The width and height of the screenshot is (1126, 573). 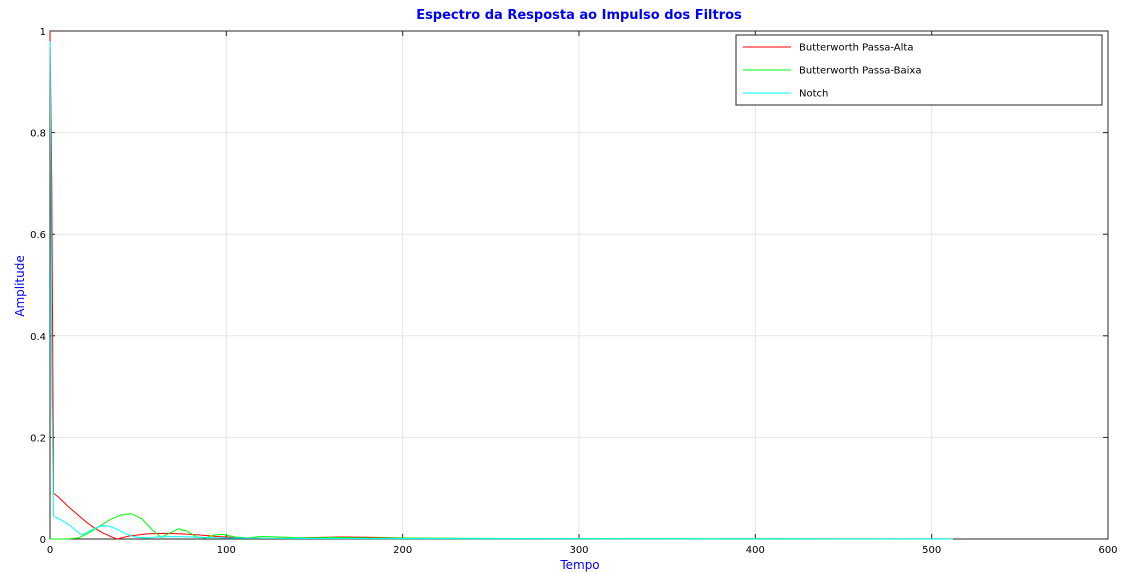 I want to click on y-tick-label: 0.6, so click(x=38, y=235).